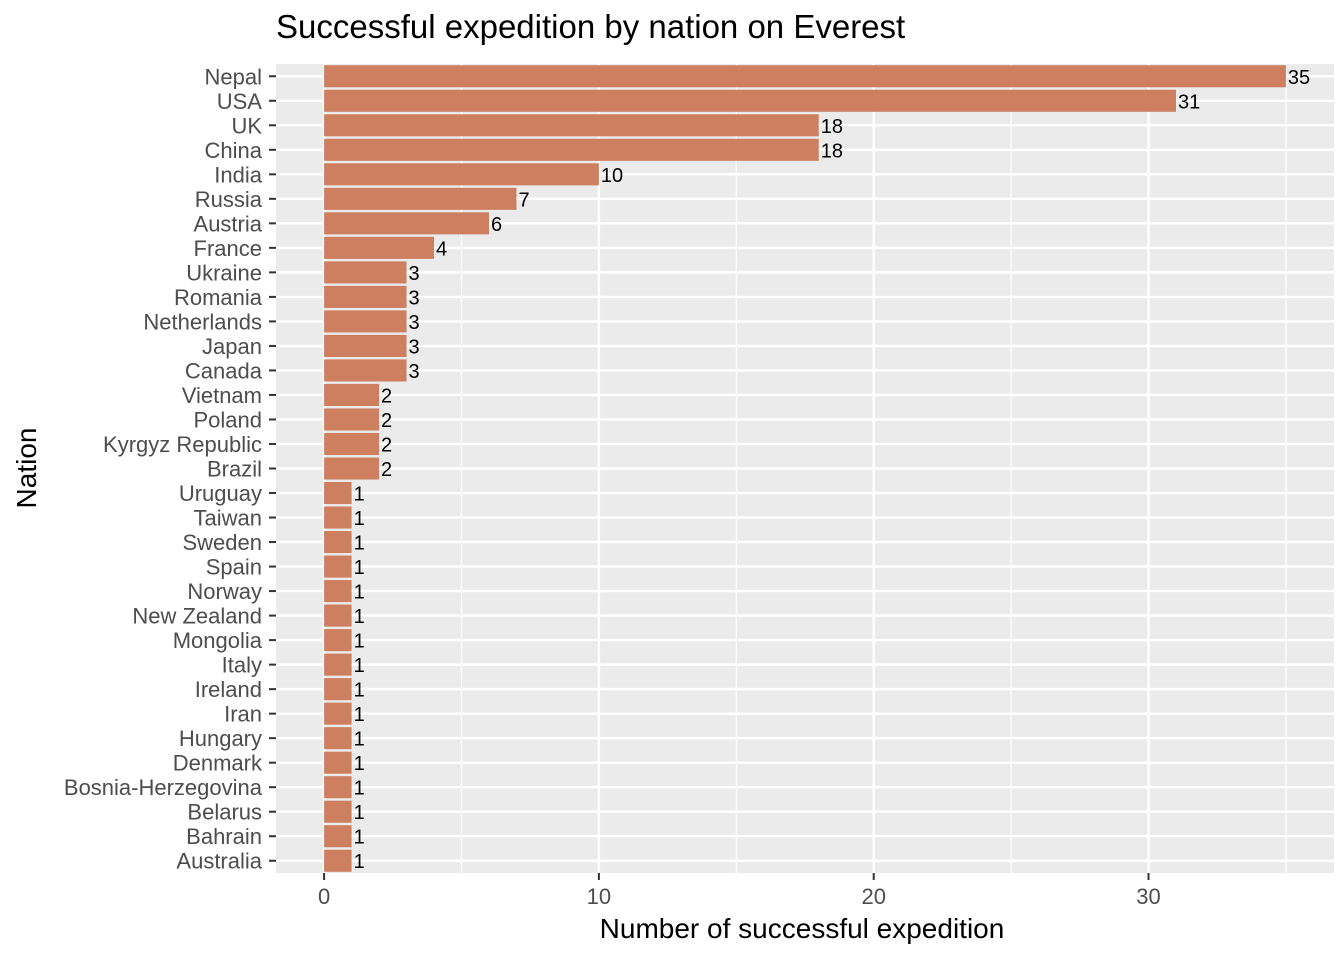 The height and width of the screenshot is (960, 1344). What do you see at coordinates (224, 370) in the screenshot?
I see `y-tick-label: Canada` at bounding box center [224, 370].